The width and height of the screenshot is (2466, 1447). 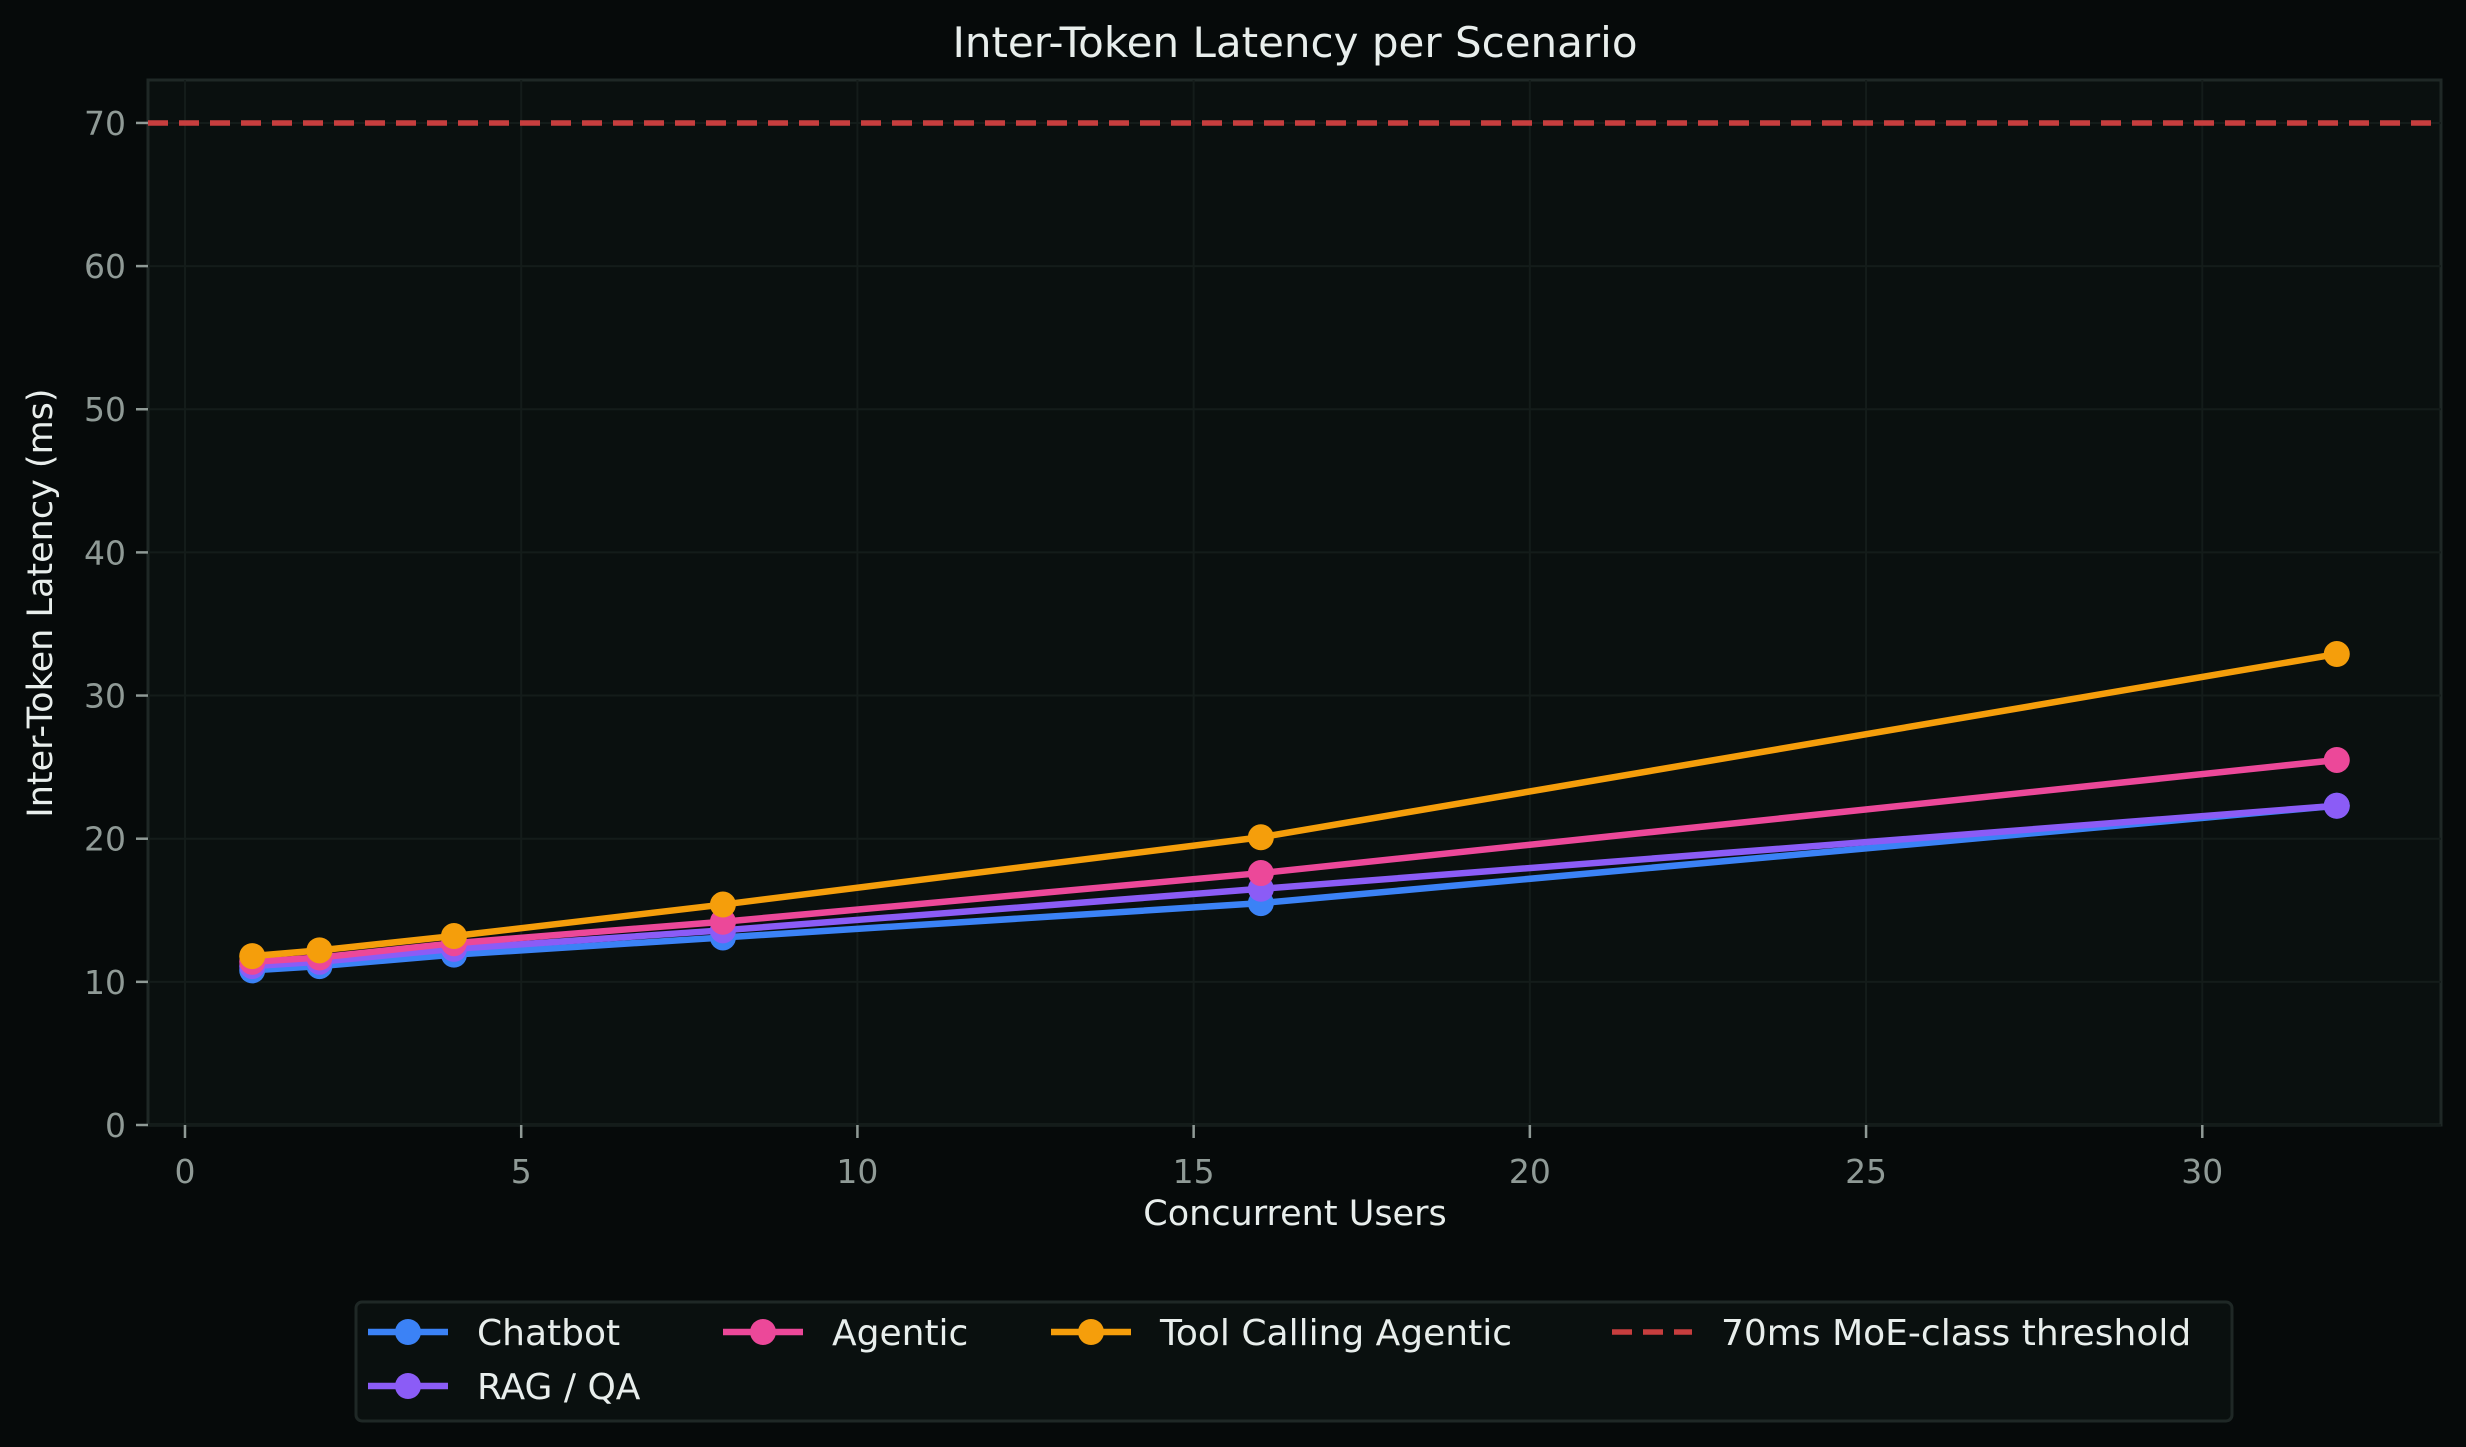 What do you see at coordinates (41, 602) in the screenshot?
I see `y-axis-label: Inter-Token Latency (ms)` at bounding box center [41, 602].